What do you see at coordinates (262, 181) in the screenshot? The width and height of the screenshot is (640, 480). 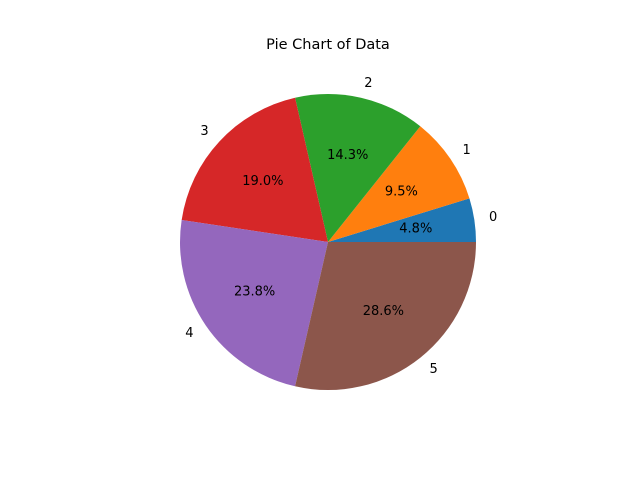 I see `percent-label-3: 19.0%` at bounding box center [262, 181].